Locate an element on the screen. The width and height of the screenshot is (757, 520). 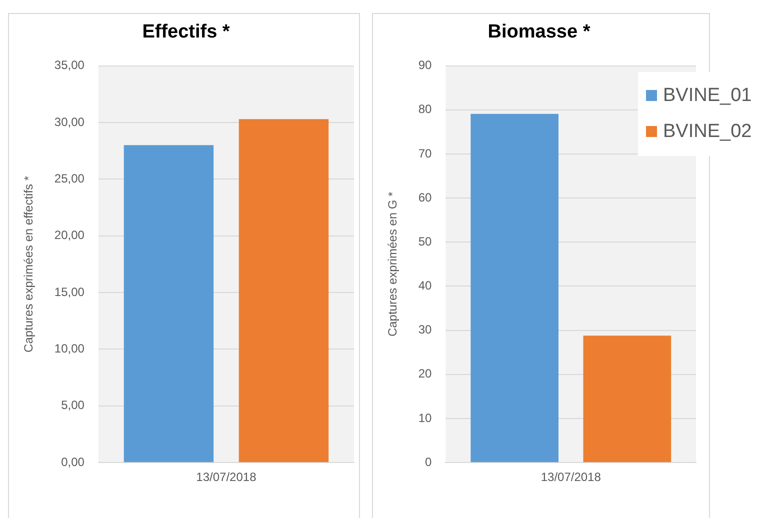
y-tick-label: 35,00 is located at coordinates (69, 65).